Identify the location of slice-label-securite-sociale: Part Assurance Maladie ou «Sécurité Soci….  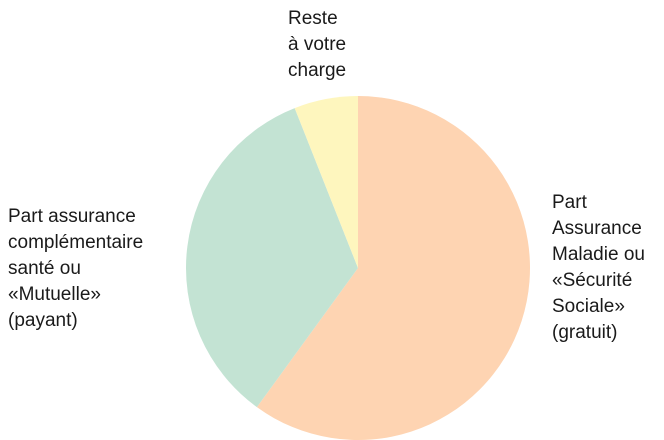
(598, 268).